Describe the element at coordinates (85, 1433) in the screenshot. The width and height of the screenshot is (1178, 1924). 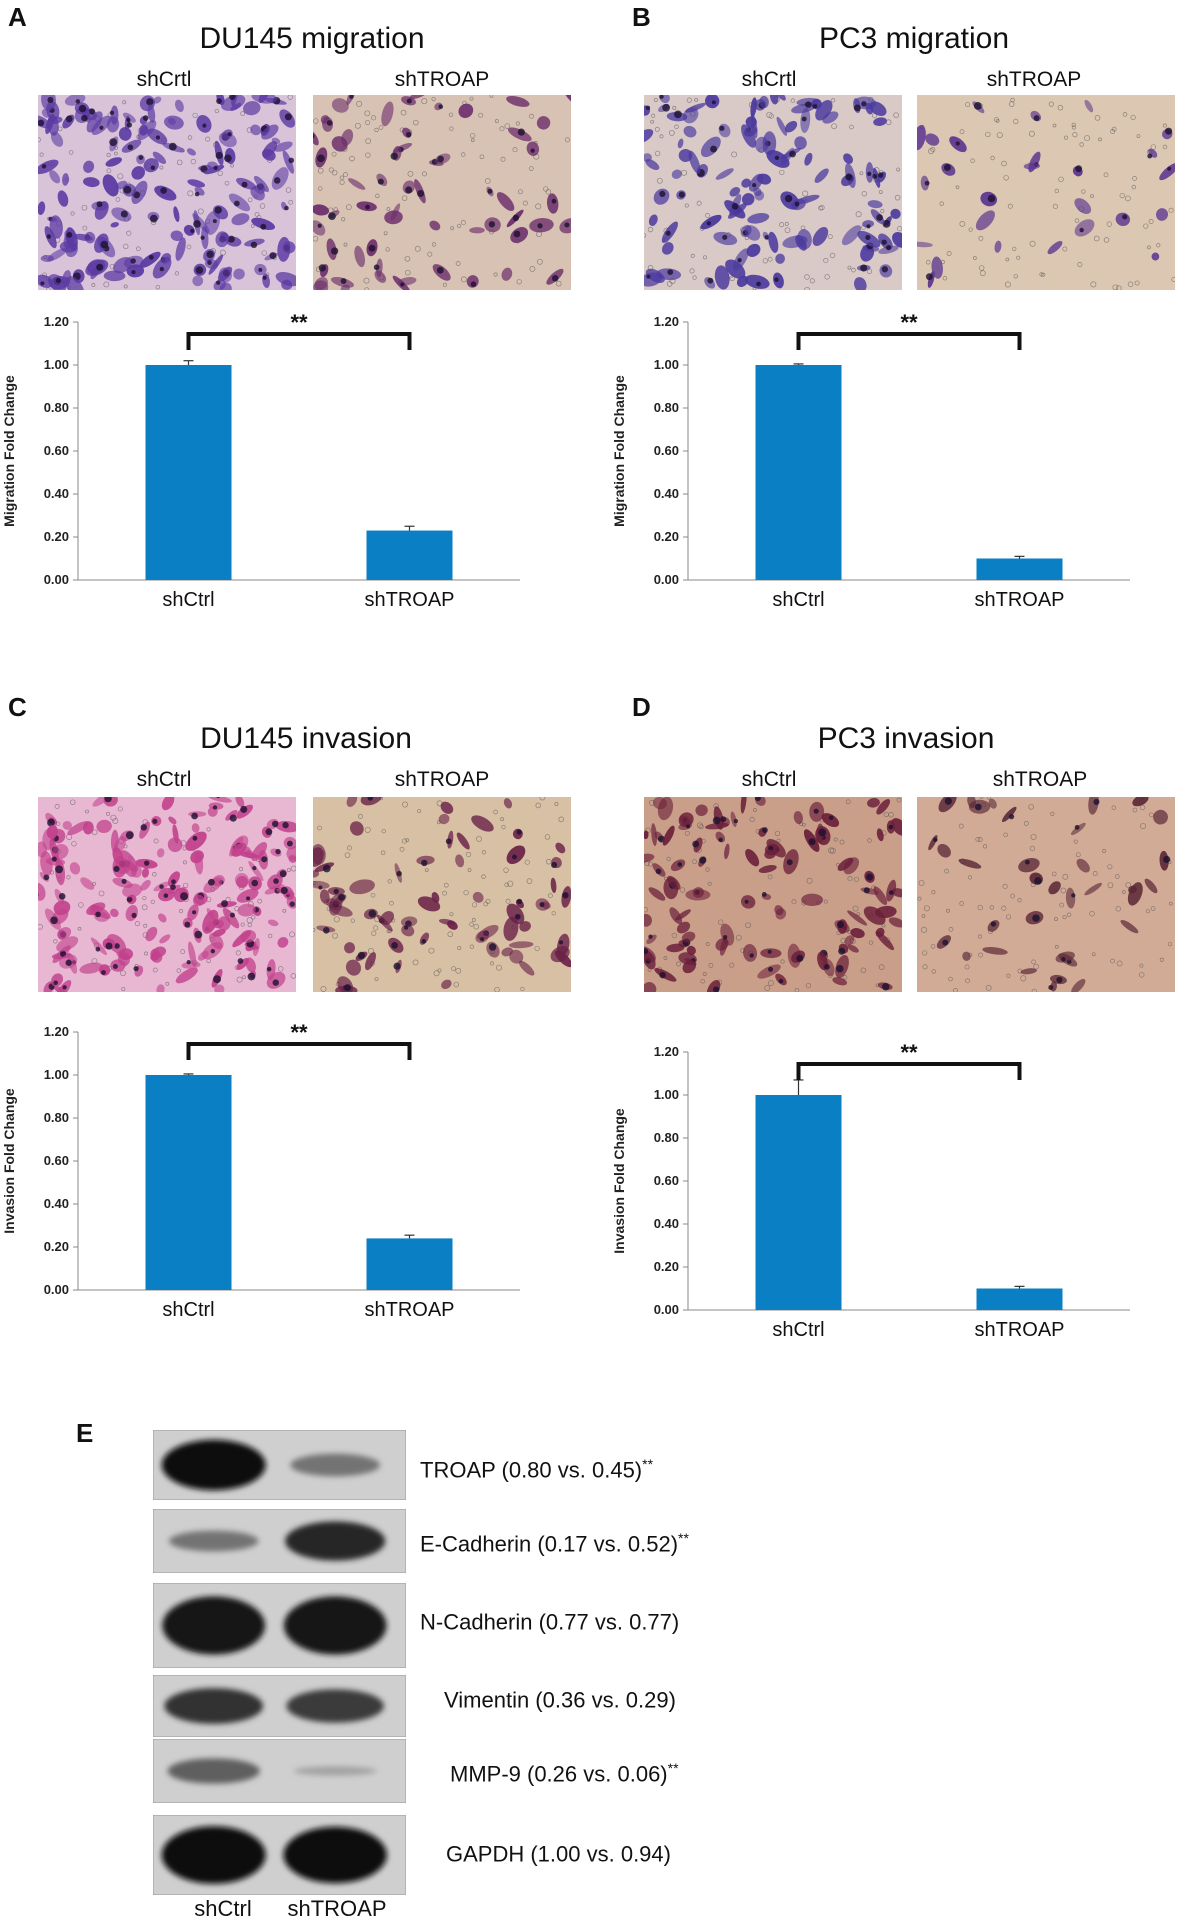
I see `panel-letter-e: E` at that location.